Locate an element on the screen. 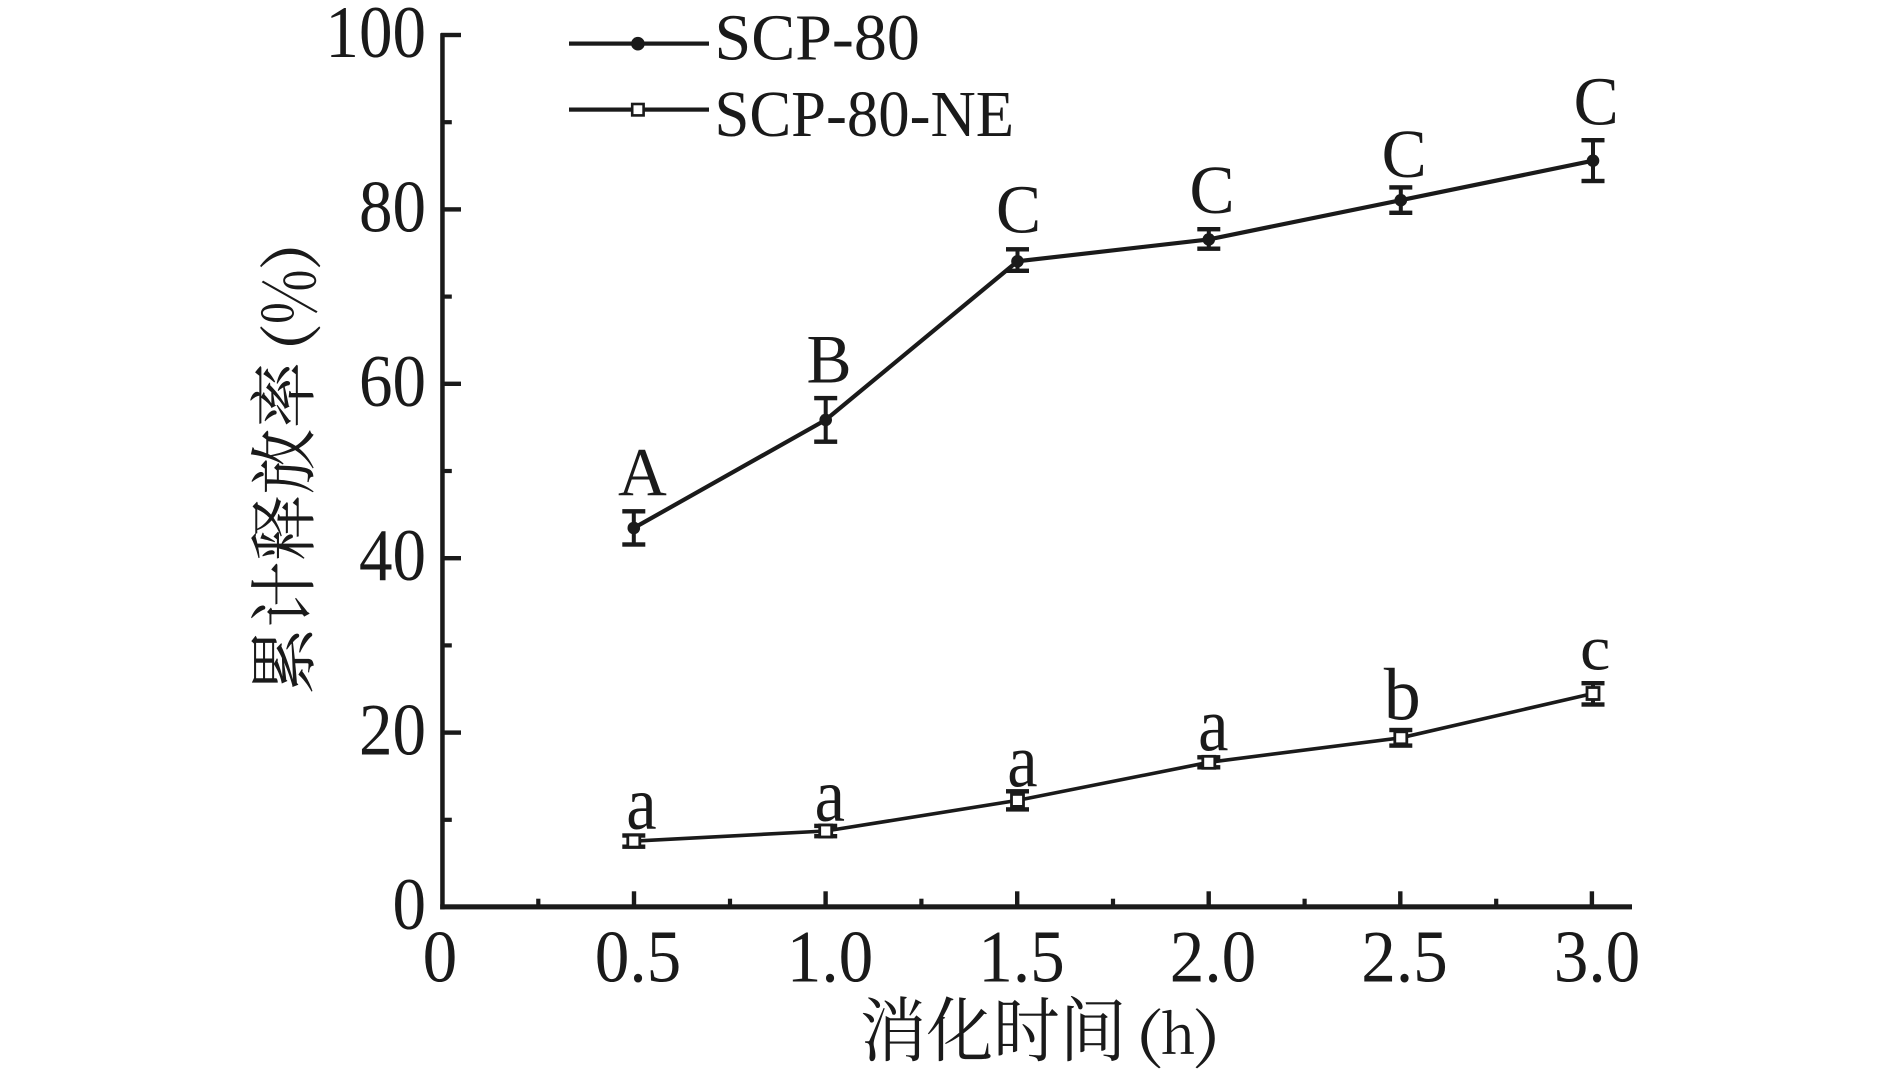  svg-text: 60 is located at coordinates (392, 382).